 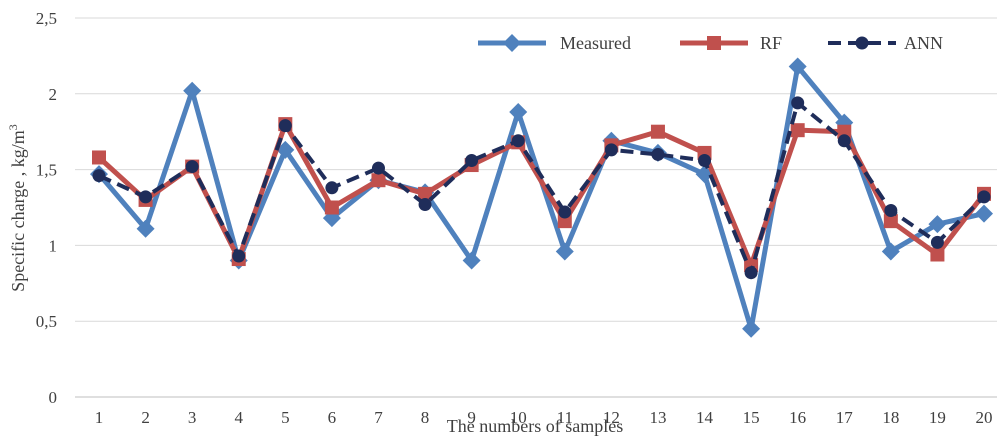 What do you see at coordinates (731, 43) in the screenshot?
I see `legend-item-rf: RF` at bounding box center [731, 43].